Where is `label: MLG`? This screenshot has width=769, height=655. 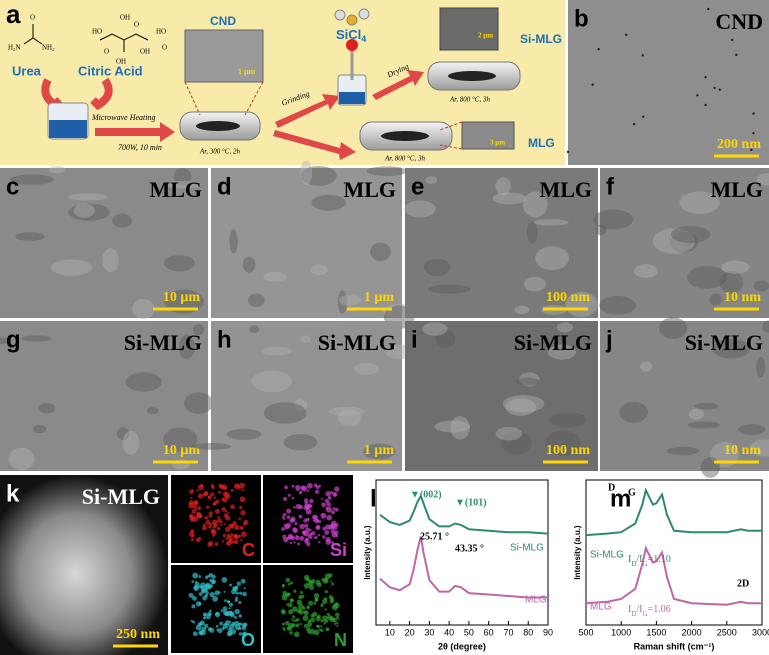
label: MLG is located at coordinates (541, 143).